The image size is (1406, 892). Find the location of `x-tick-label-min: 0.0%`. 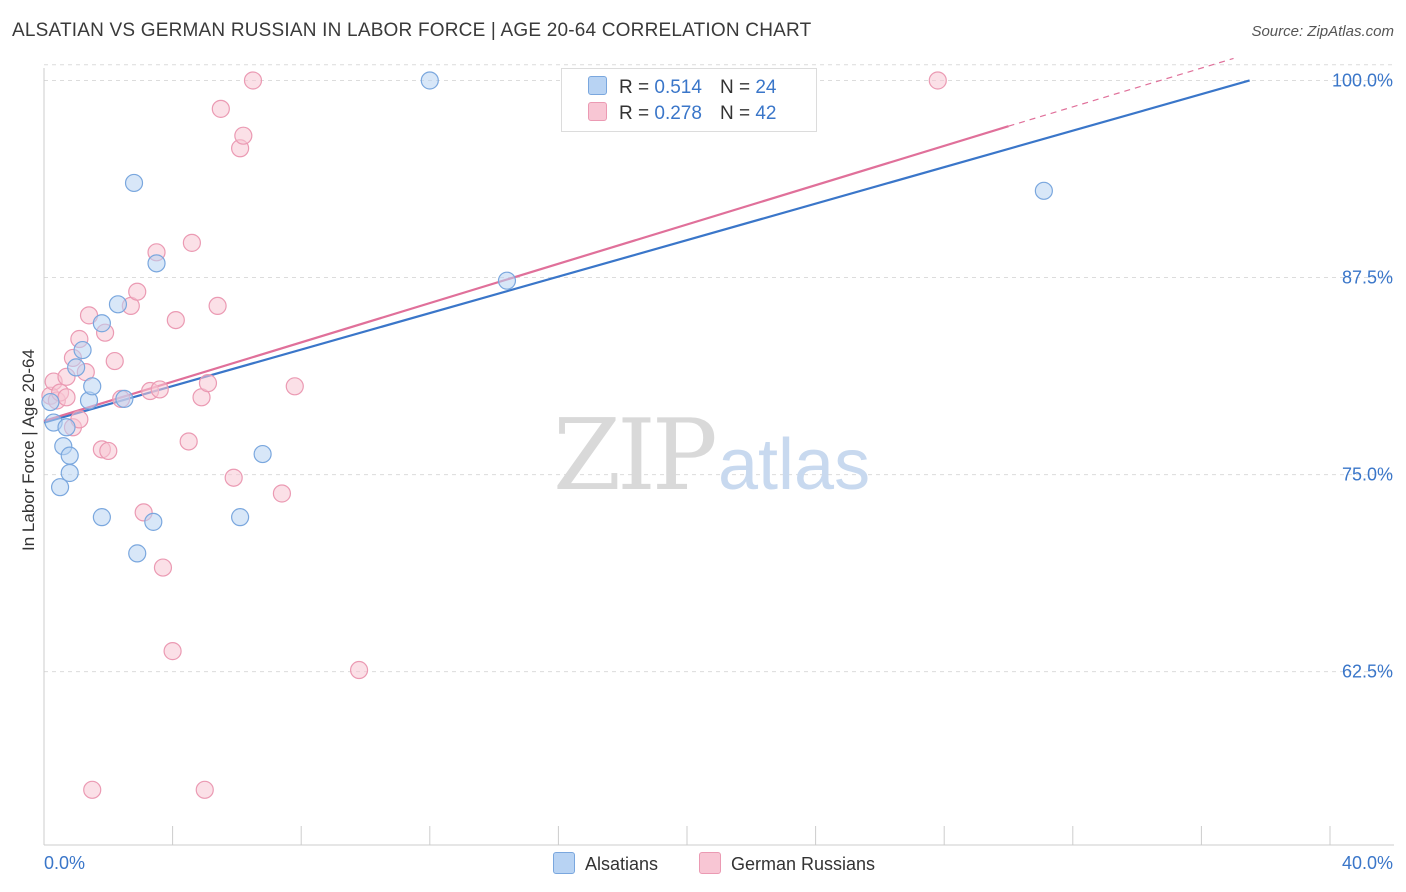

x-tick-label-min: 0.0% is located at coordinates (64, 863).